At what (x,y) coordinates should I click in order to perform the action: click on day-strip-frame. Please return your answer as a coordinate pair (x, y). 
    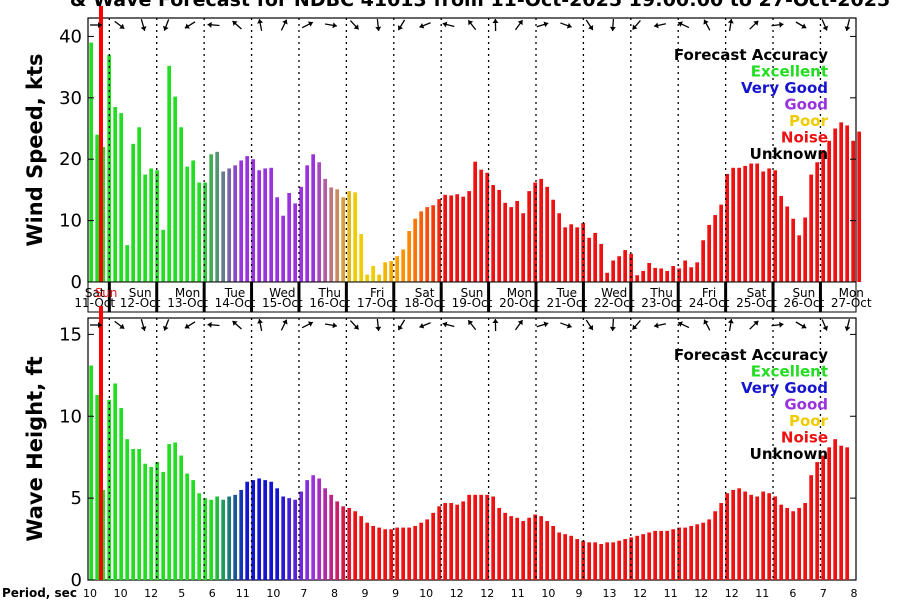
    Looking at the image, I should click on (472, 297).